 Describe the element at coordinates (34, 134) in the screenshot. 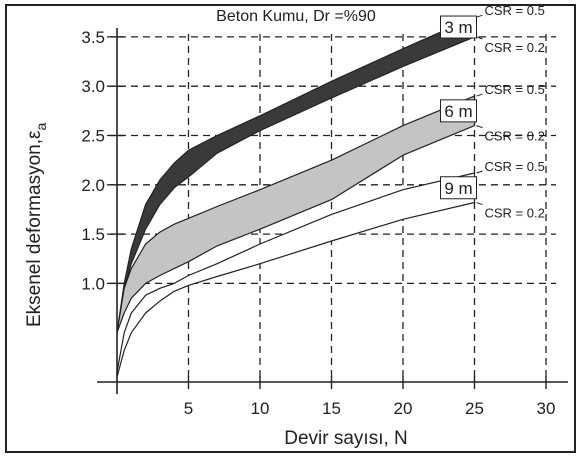

I see `y-axis-label-symbol: ε` at that location.